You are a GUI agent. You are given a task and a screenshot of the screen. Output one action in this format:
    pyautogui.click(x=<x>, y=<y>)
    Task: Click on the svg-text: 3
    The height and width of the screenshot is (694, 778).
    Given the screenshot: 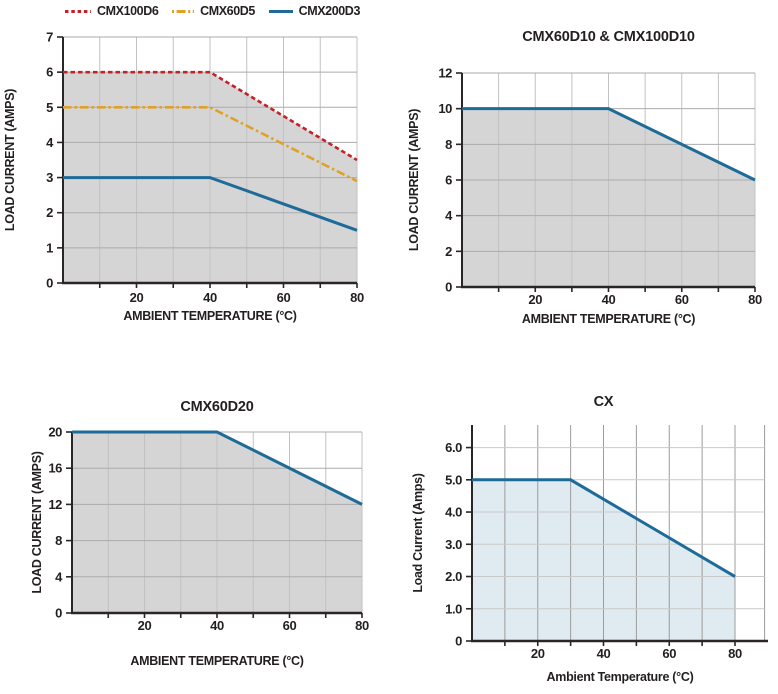 What is the action you would take?
    pyautogui.click(x=49, y=177)
    